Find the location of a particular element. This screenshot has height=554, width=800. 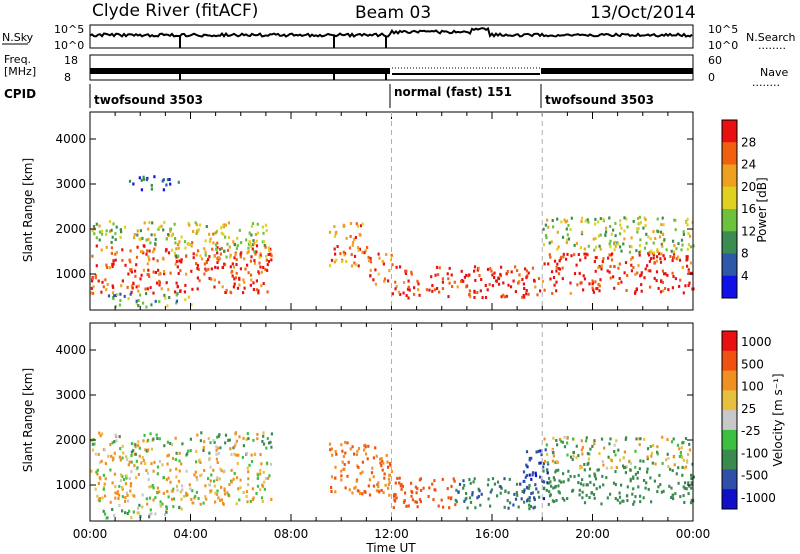

nsky-label: N.Sky is located at coordinates (18, 37).